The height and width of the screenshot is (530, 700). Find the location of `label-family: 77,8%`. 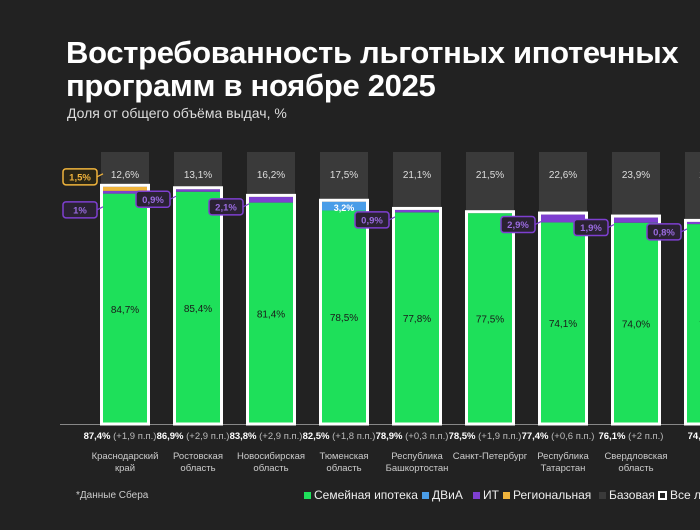

label-family: 77,8% is located at coordinates (417, 319).